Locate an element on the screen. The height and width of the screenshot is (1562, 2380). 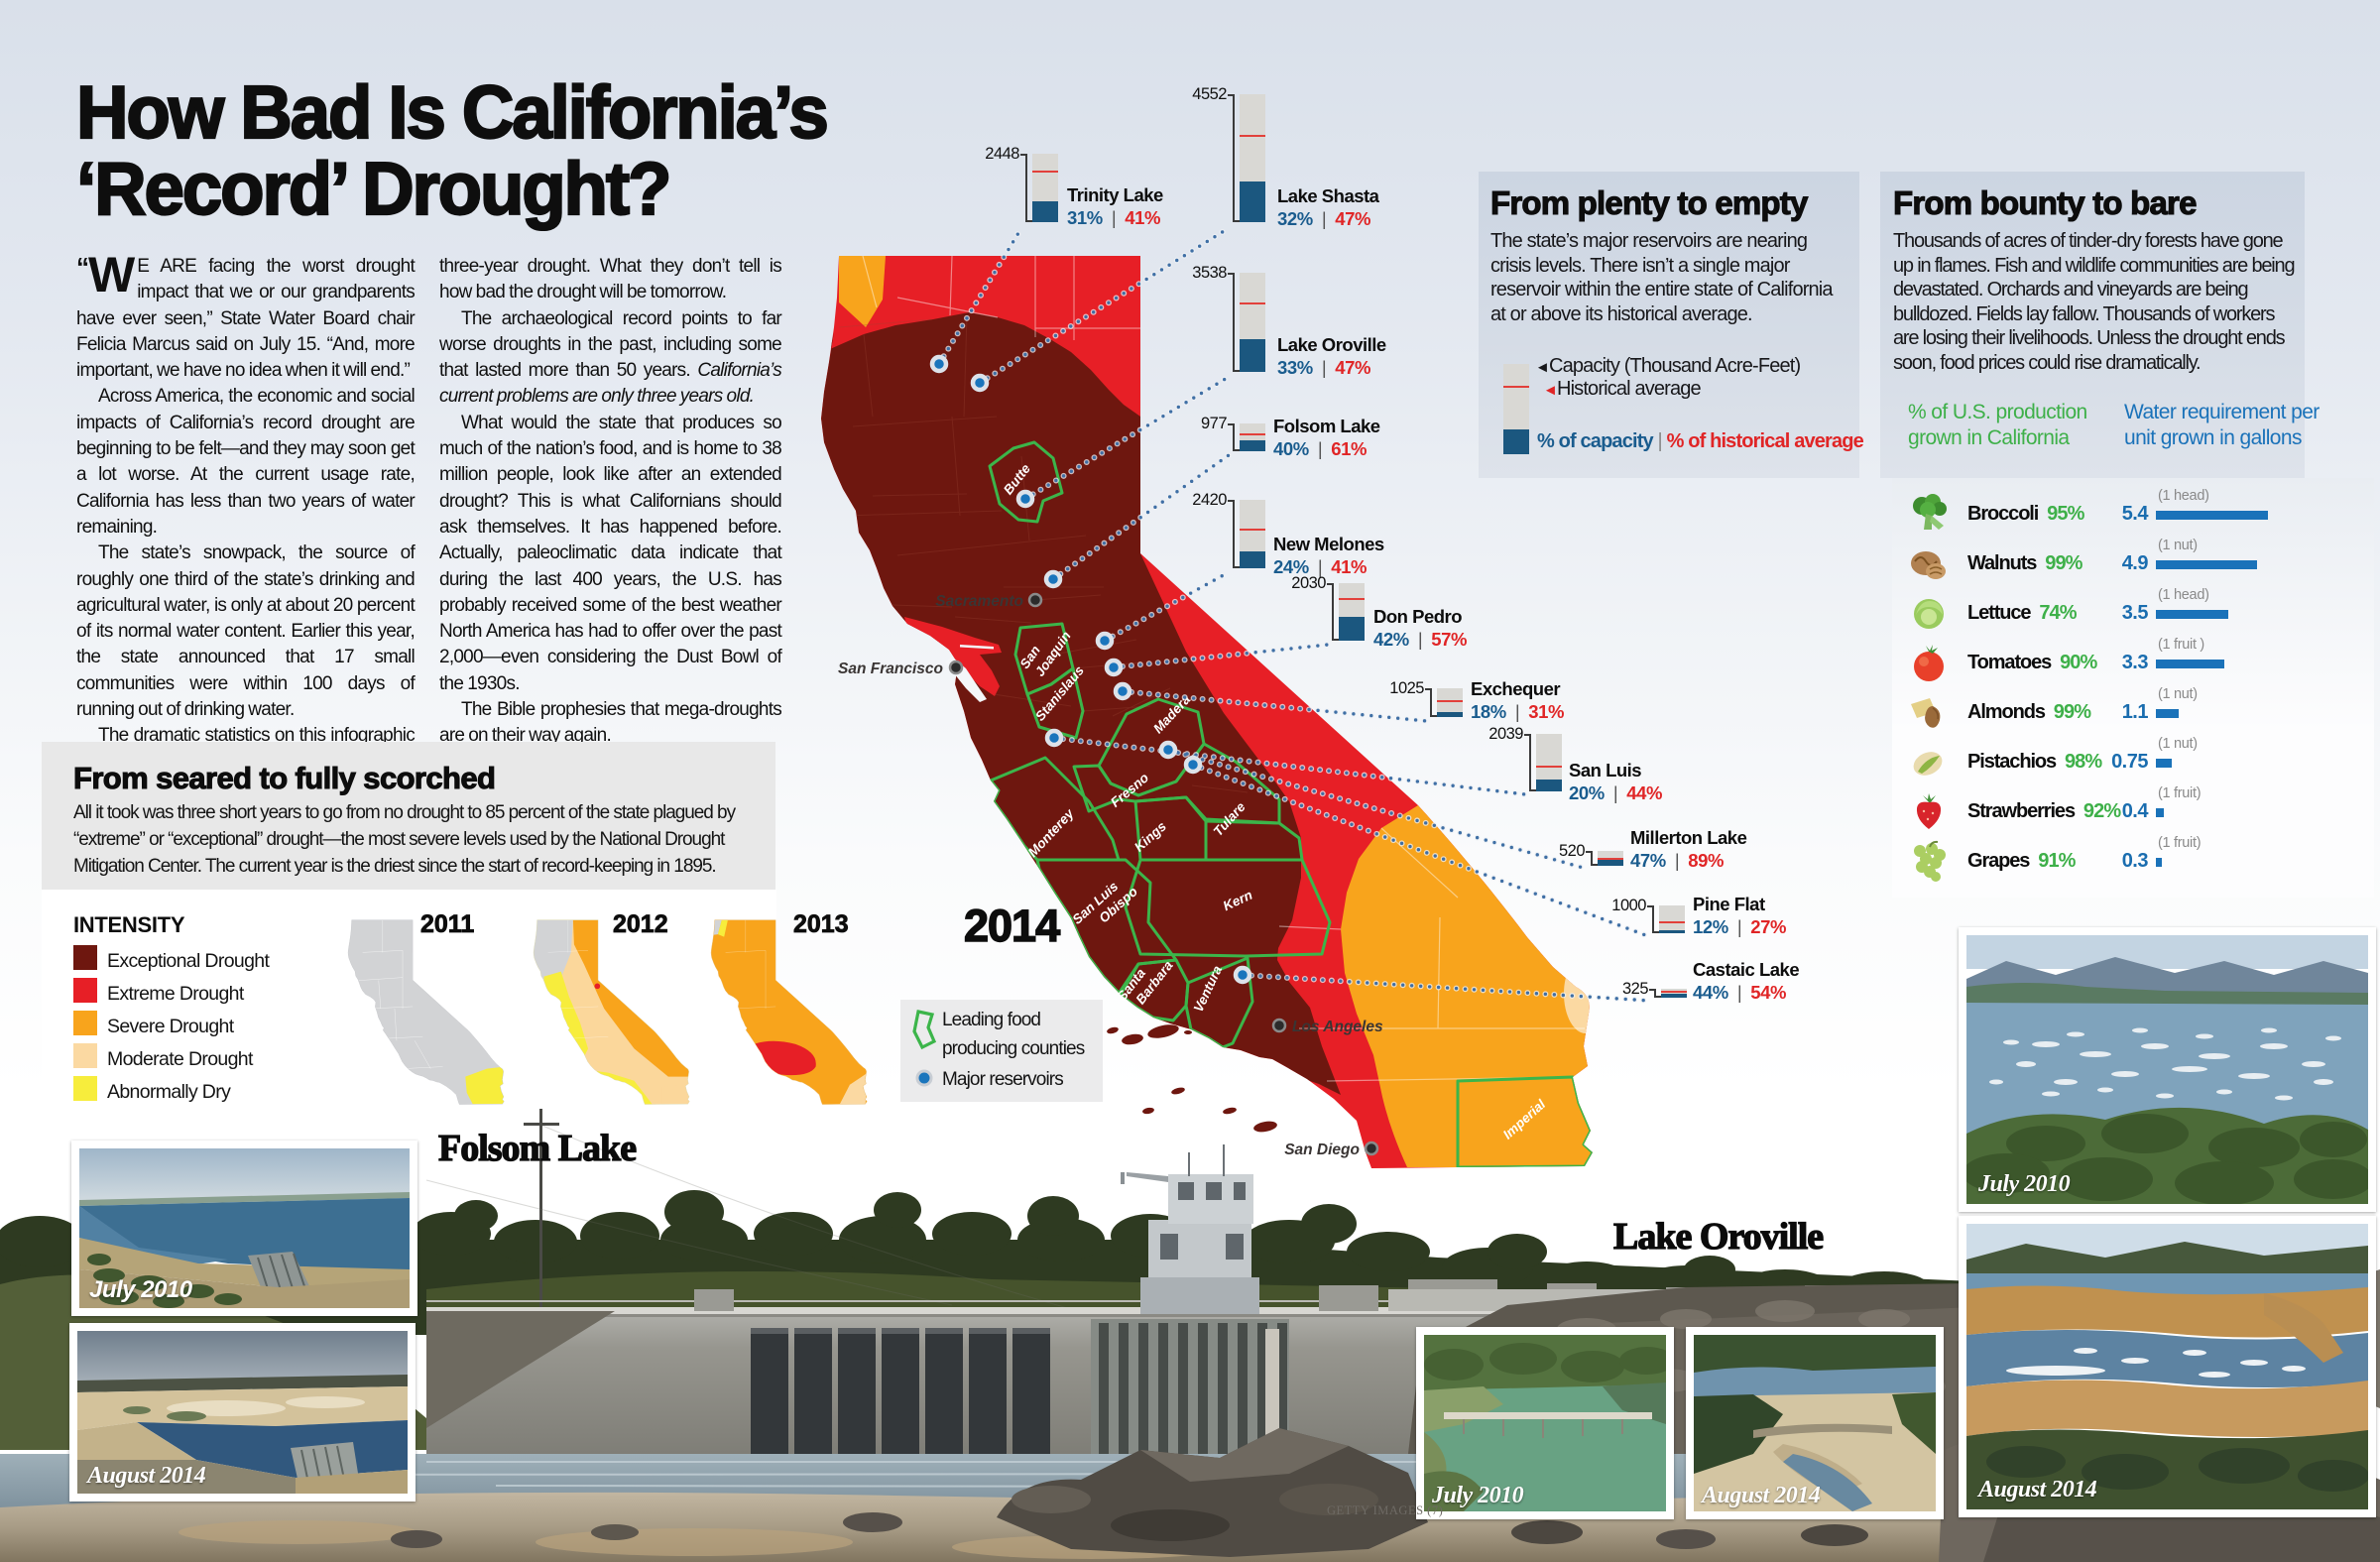
svg-text: Sacramento is located at coordinates (979, 601).